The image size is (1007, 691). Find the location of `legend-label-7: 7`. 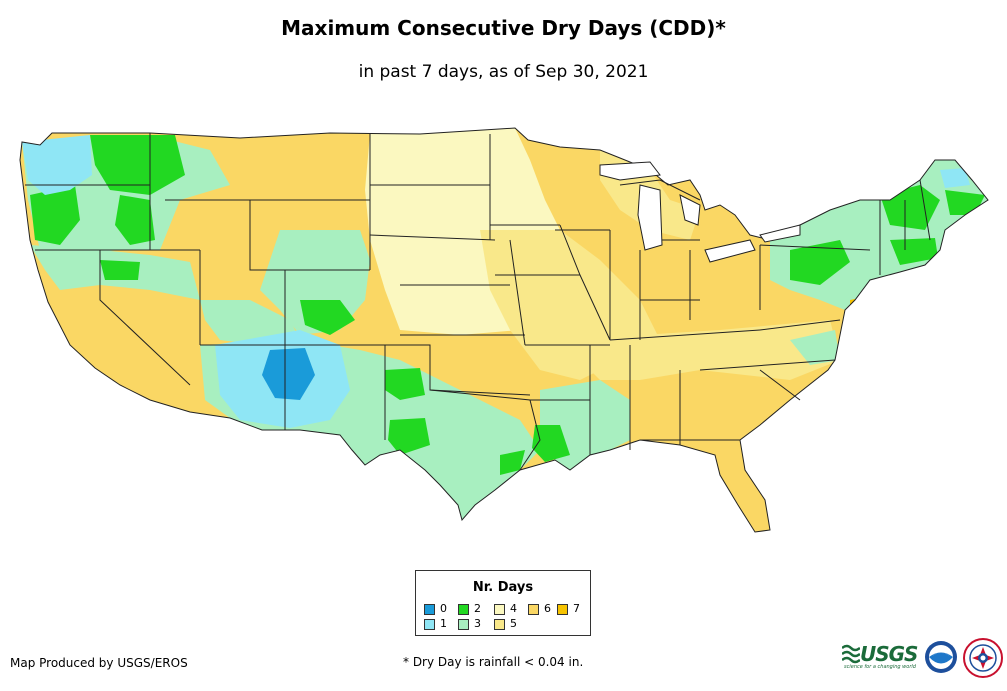

legend-label-7: 7 is located at coordinates (576, 608).